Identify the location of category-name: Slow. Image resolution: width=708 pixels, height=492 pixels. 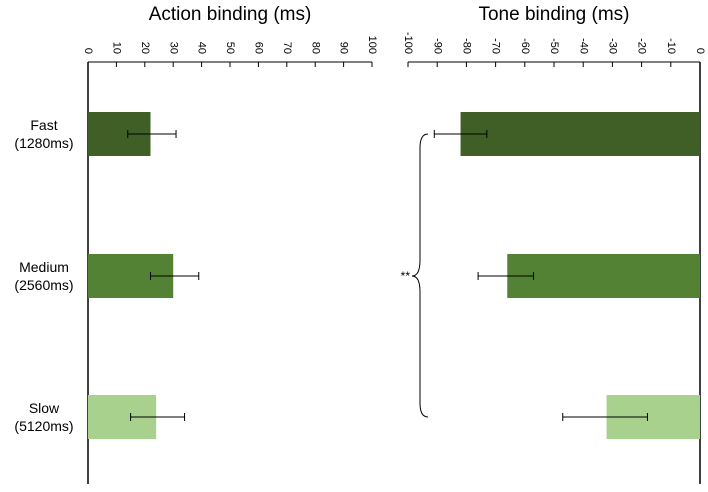
(44, 408).